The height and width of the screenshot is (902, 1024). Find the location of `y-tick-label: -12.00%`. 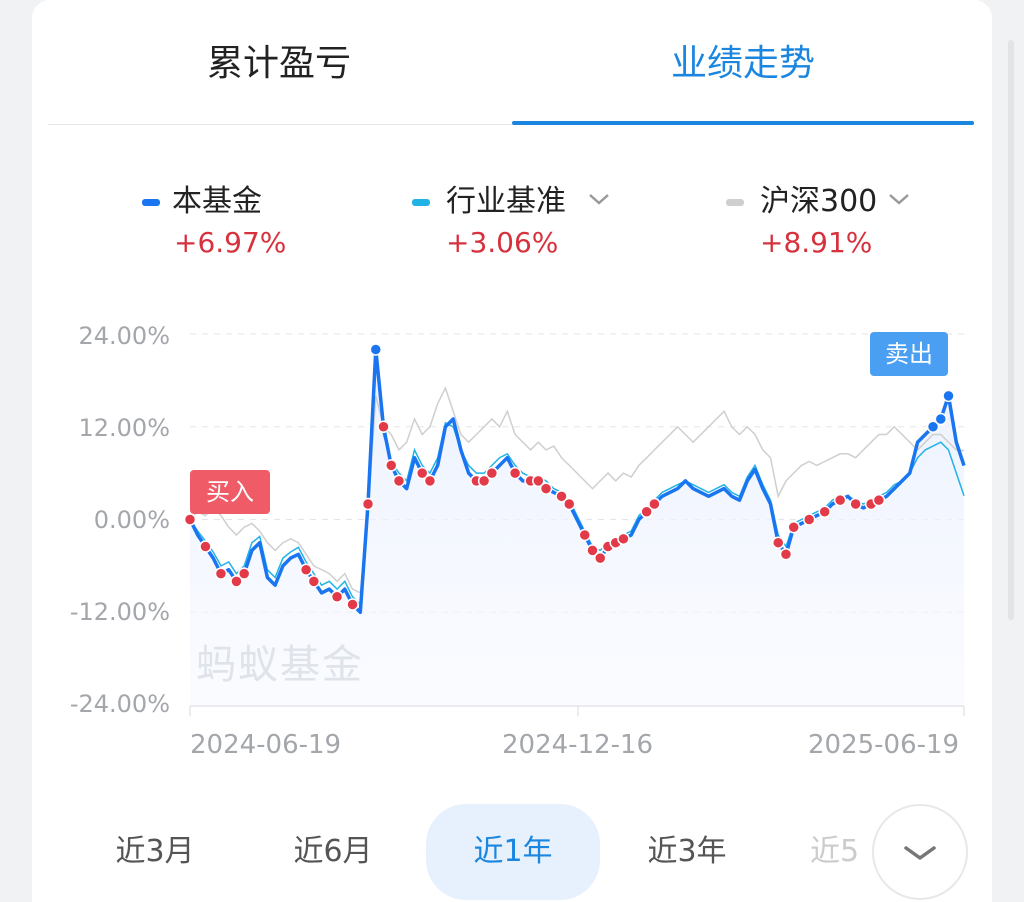

y-tick-label: -12.00% is located at coordinates (119, 612).